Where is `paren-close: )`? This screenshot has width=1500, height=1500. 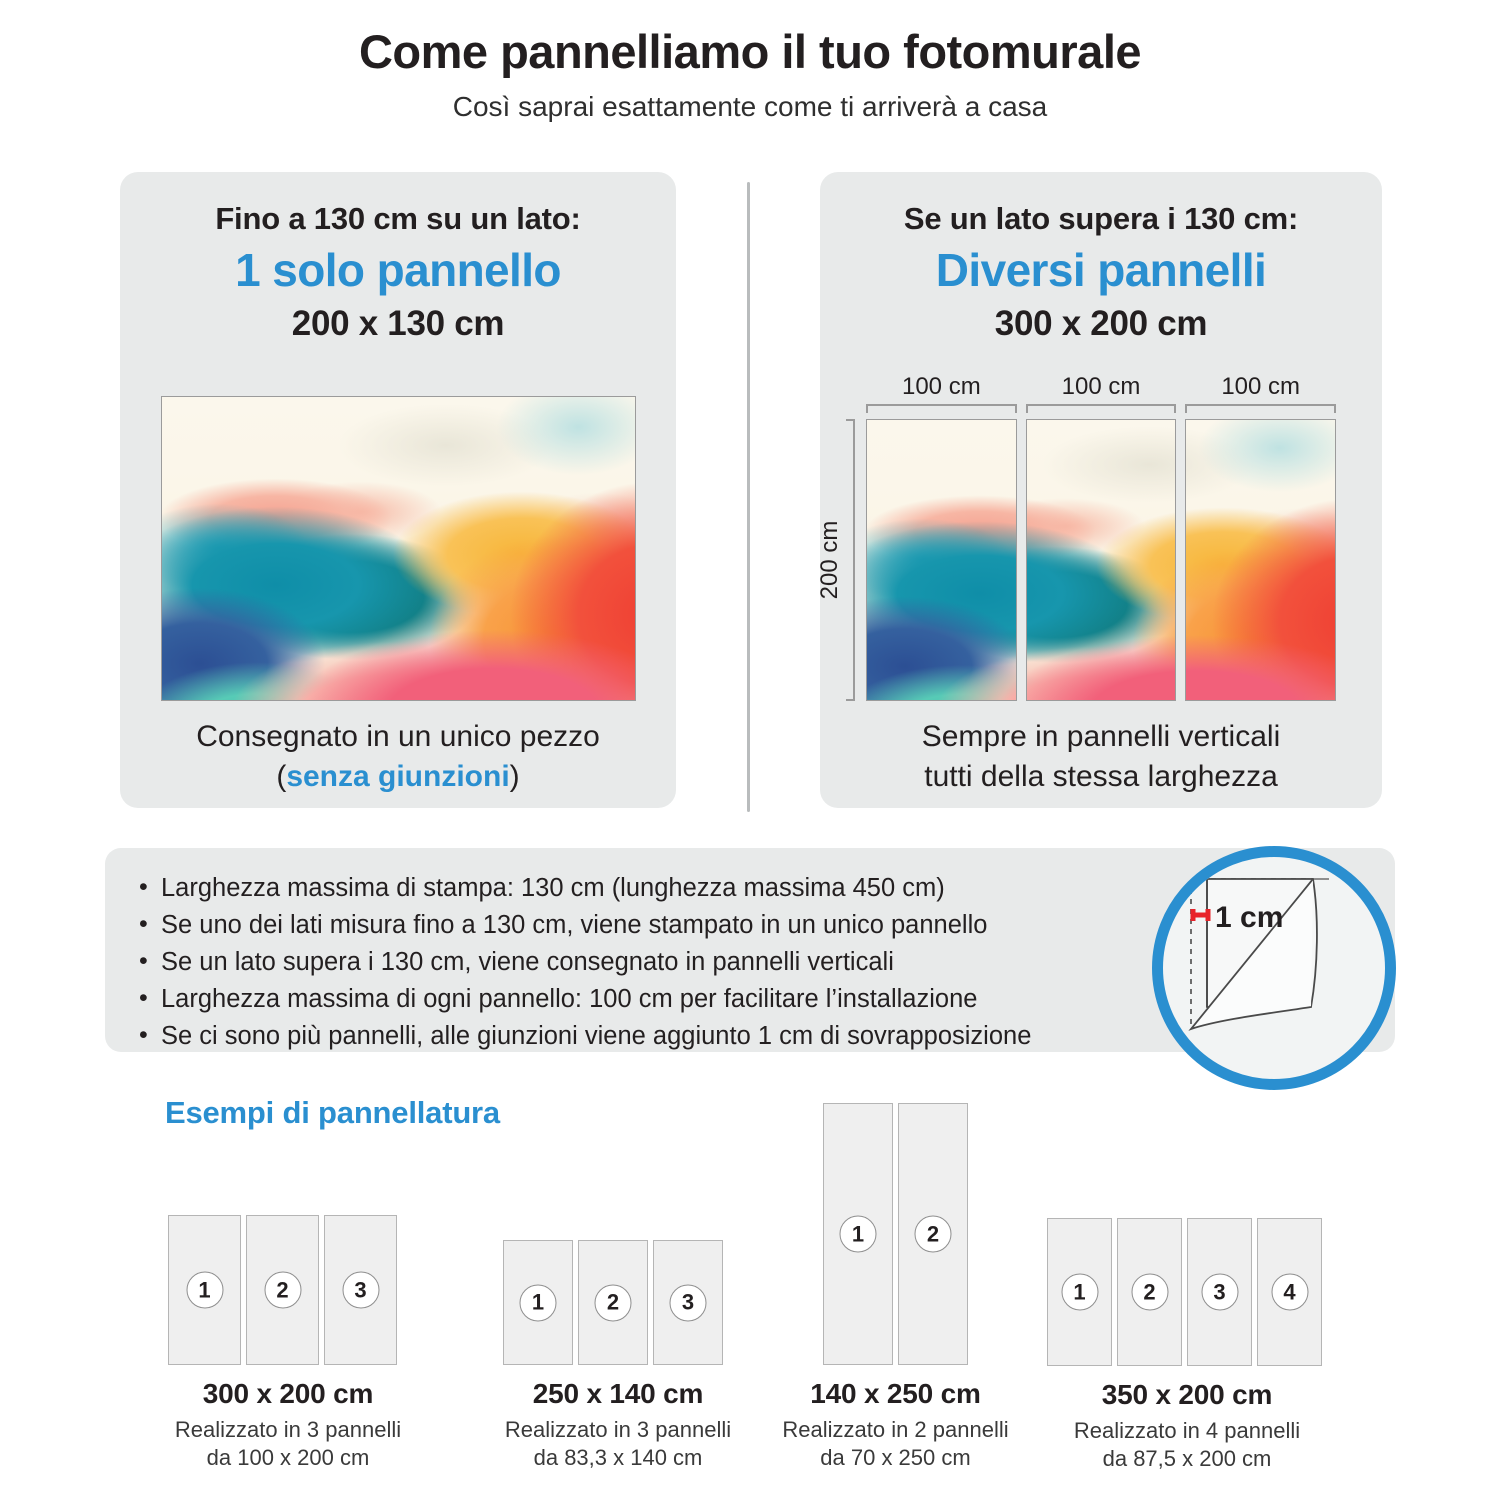 paren-close: ) is located at coordinates (514, 776).